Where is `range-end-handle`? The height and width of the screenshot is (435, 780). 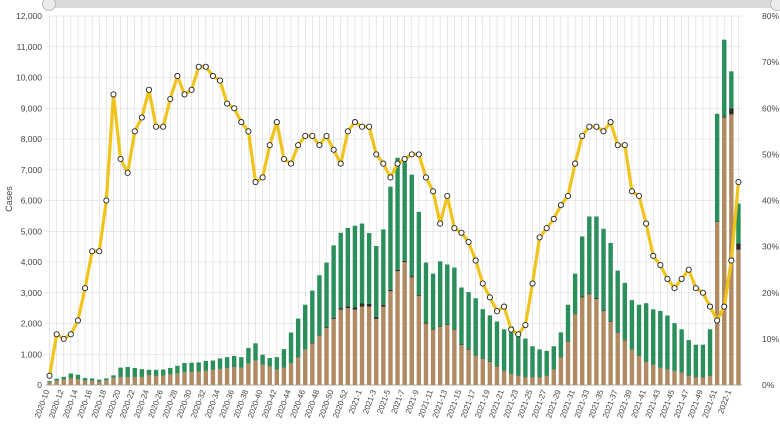 range-end-handle is located at coordinates (775, 5).